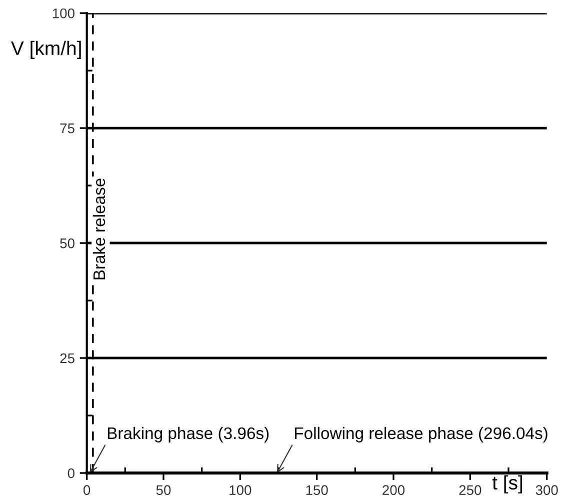 Image resolution: width=575 pixels, height=504 pixels. What do you see at coordinates (67, 129) in the screenshot?
I see `y-tick-label: 75` at bounding box center [67, 129].